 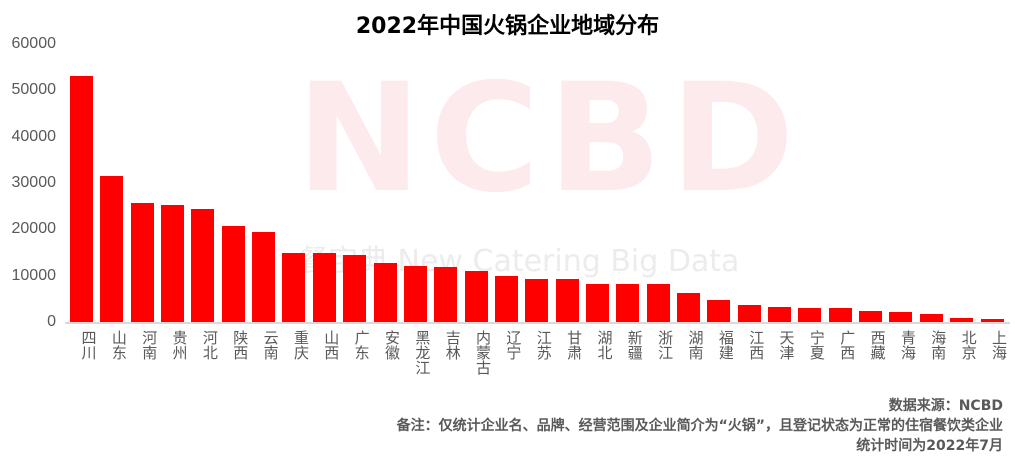 What do you see at coordinates (847, 345) in the screenshot?
I see `x-tick-label: 广西` at bounding box center [847, 345].